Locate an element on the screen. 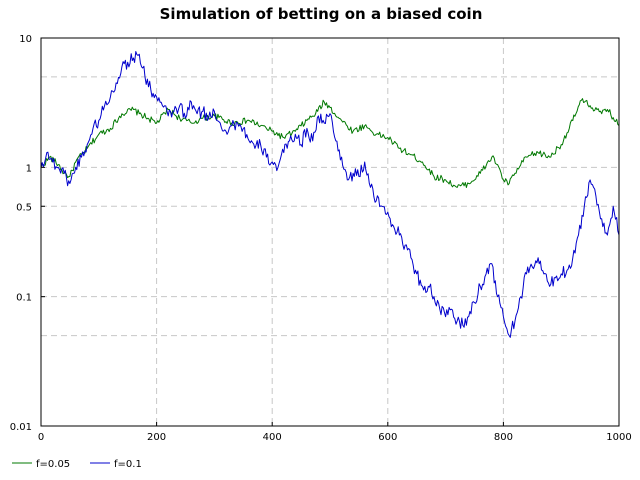  x-tick-label: 800 is located at coordinates (503, 437).